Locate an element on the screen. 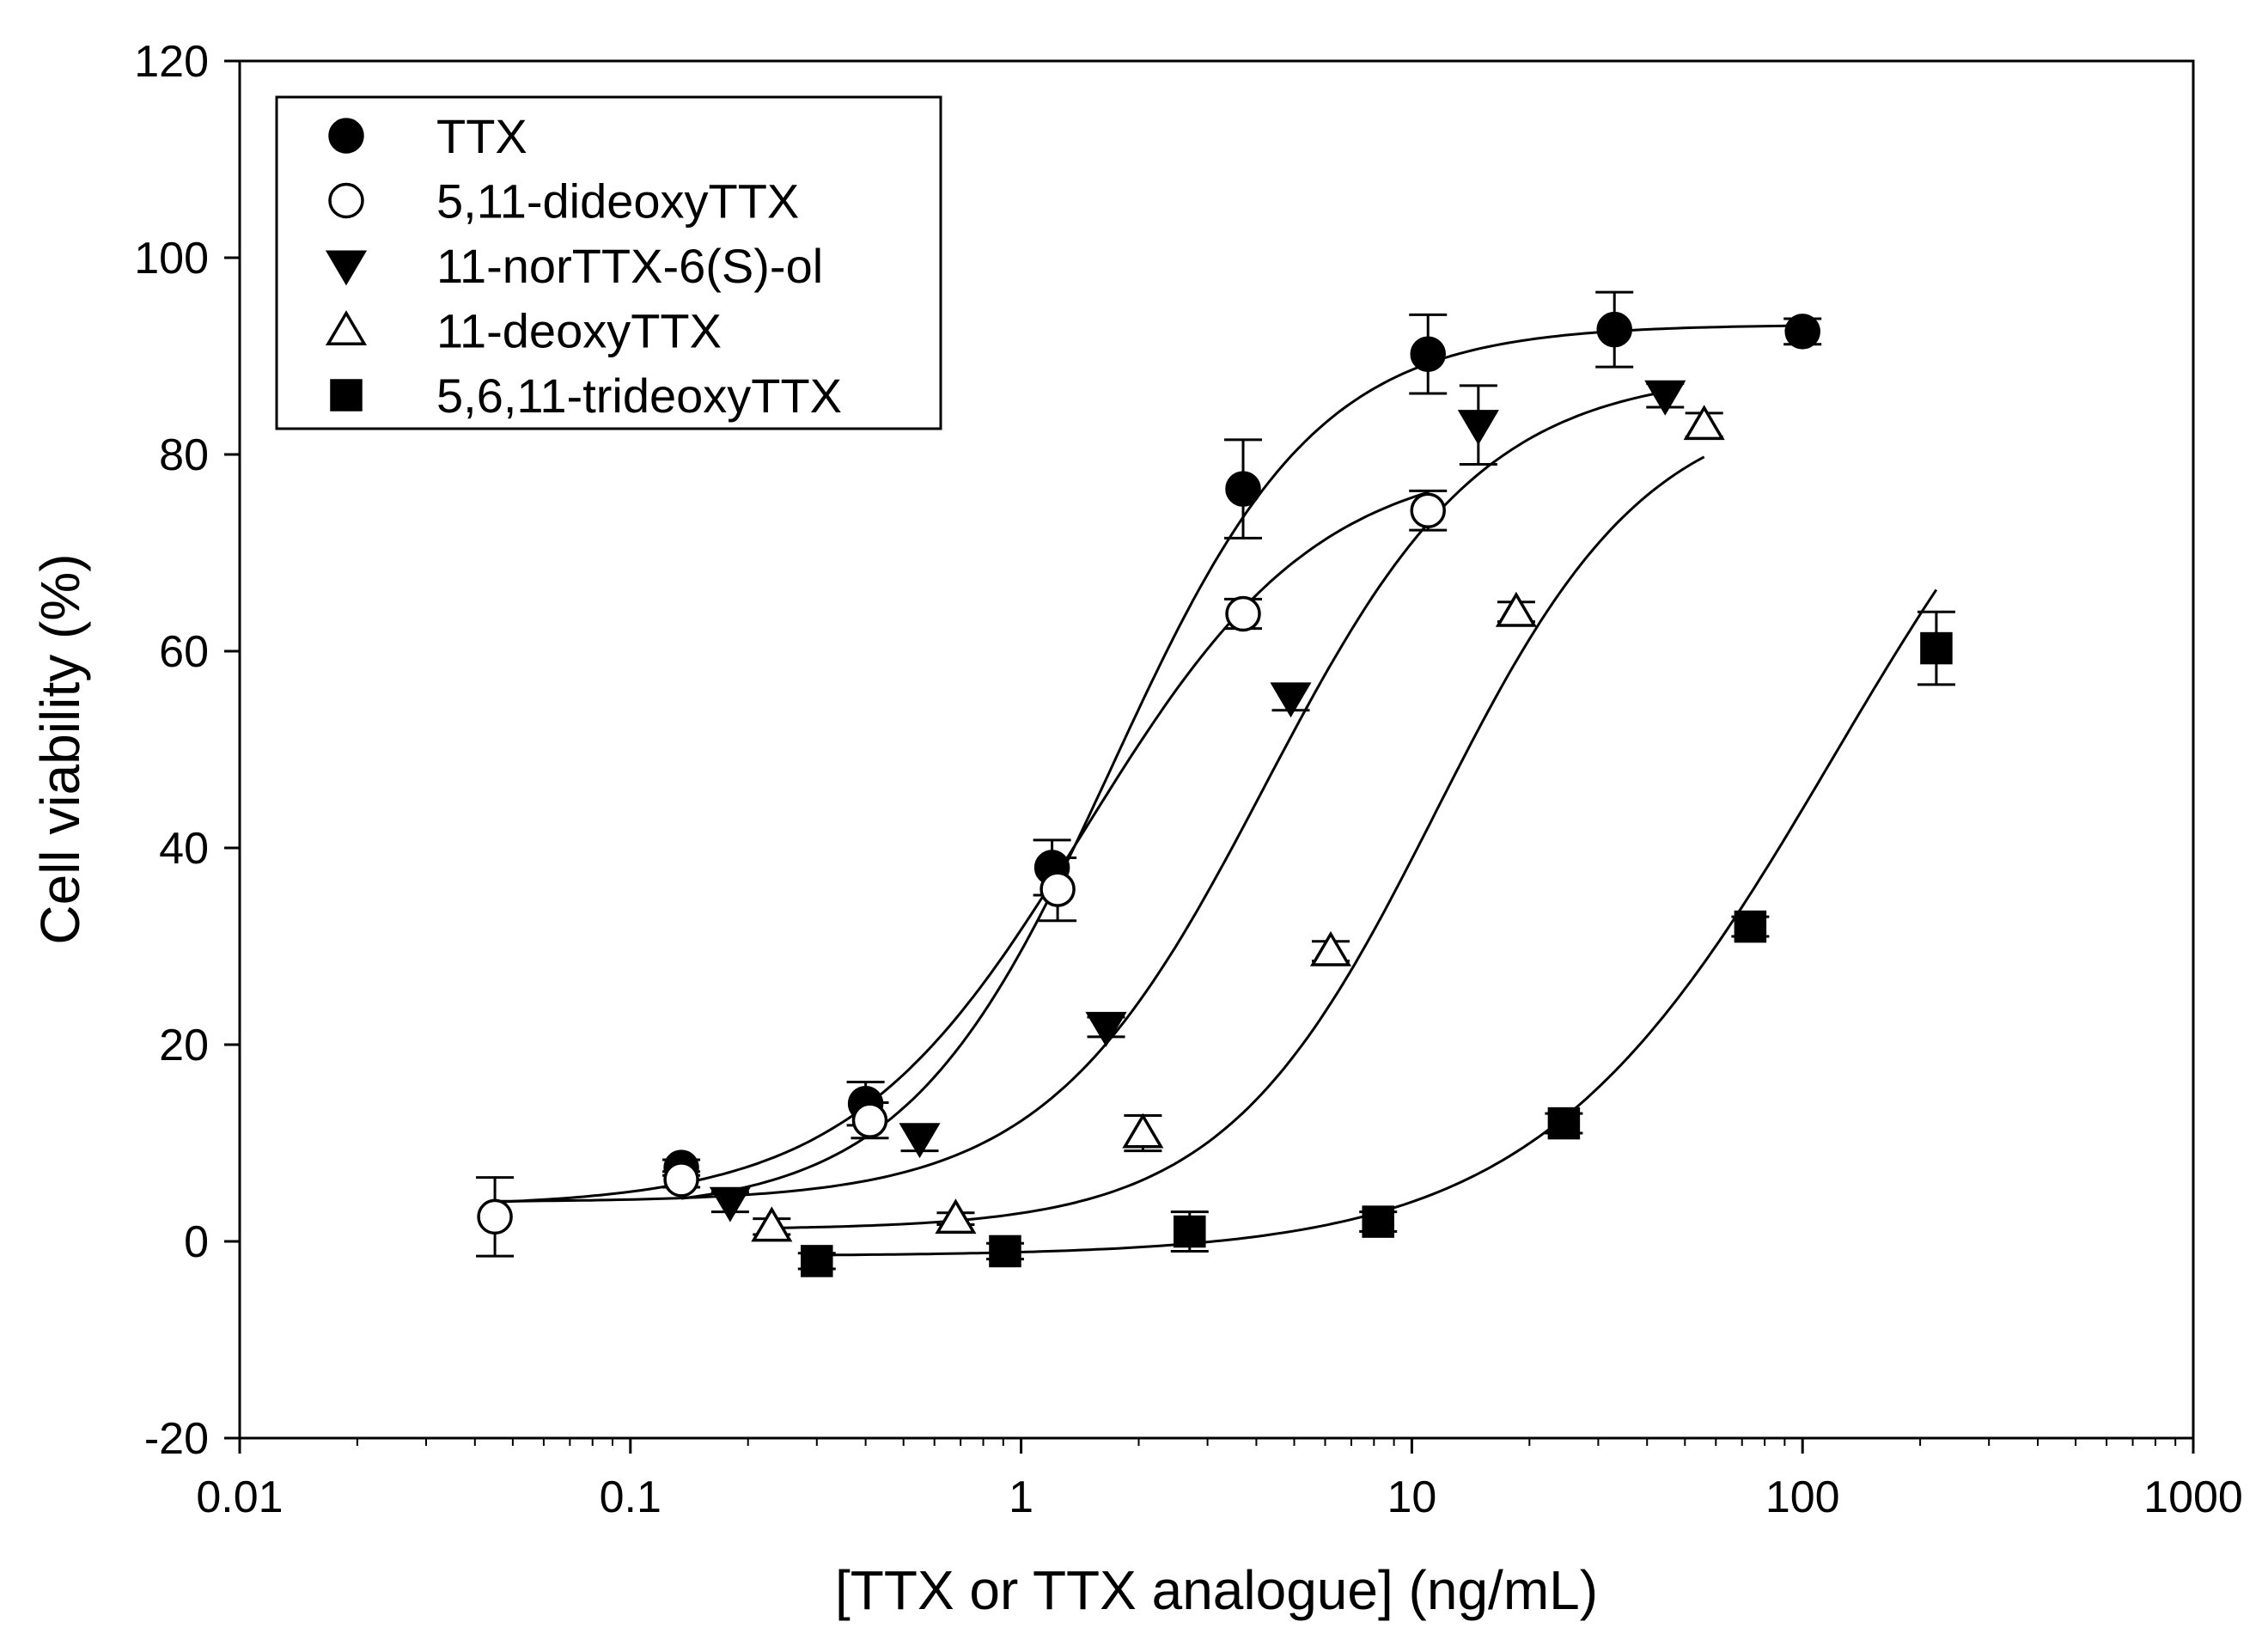 This screenshot has height=1646, width=2268. x-tick-label: 1 is located at coordinates (1021, 1497).